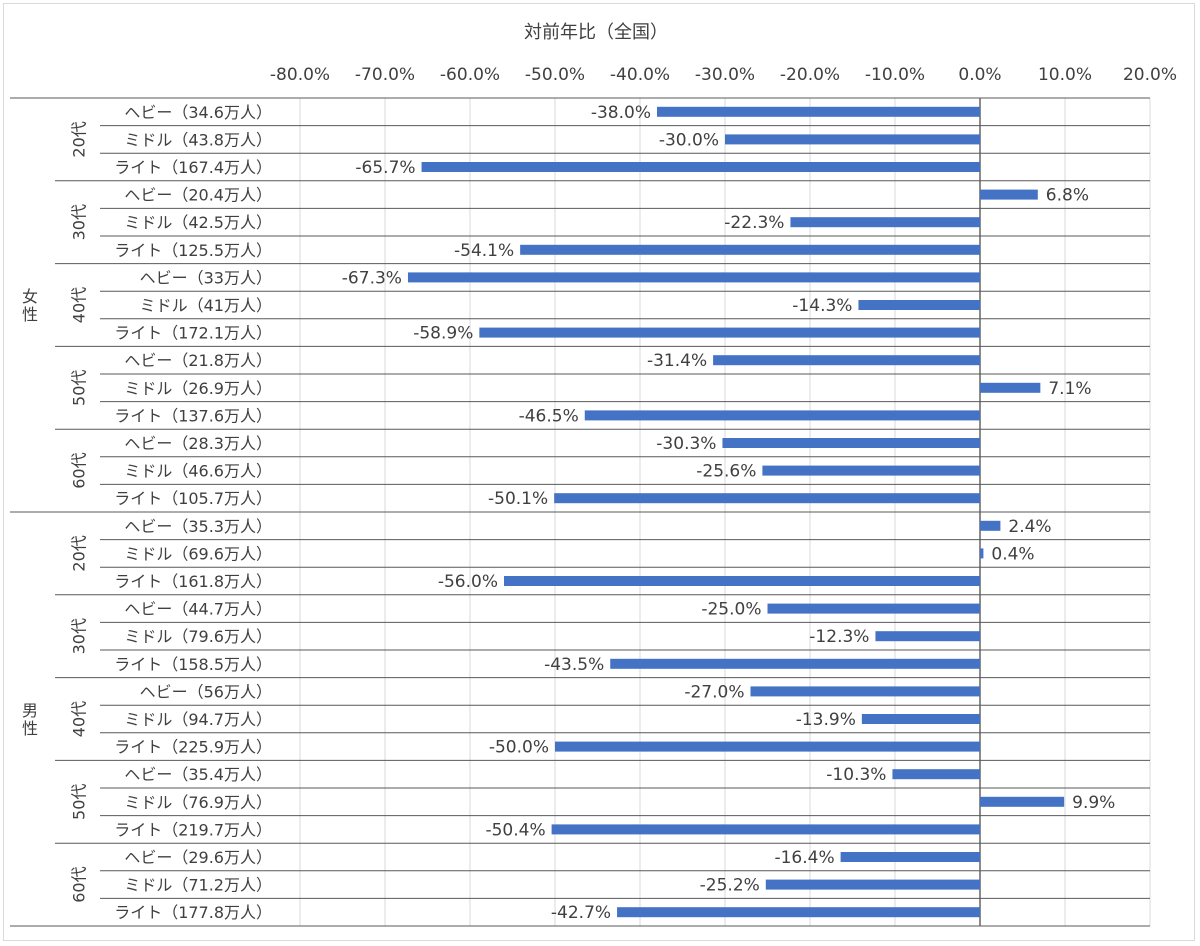  I want to click on category-label: ミドル（41万人）, so click(206, 305).